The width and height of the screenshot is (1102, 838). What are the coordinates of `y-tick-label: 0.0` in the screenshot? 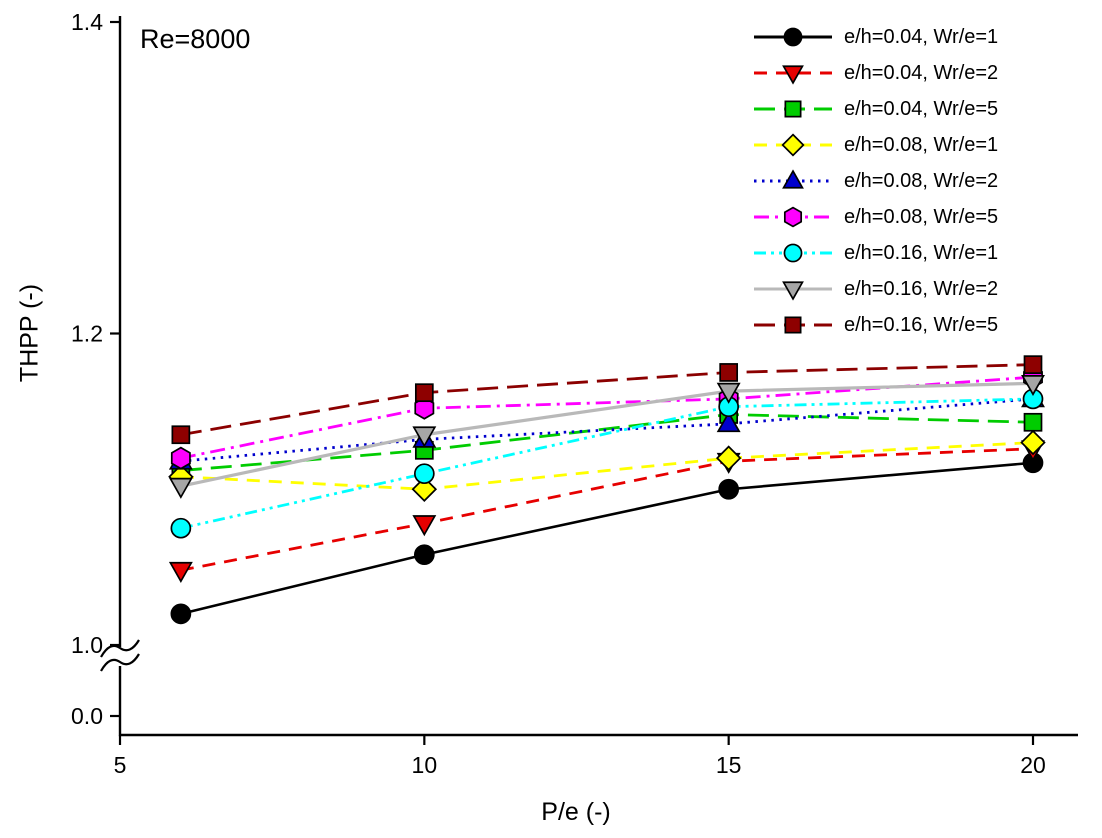 It's located at (87, 716).